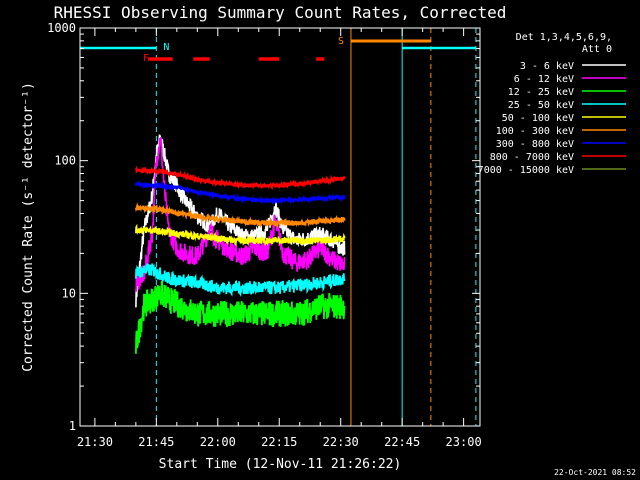  What do you see at coordinates (547, 66) in the screenshot?
I see `legend-label-0: 3 - 6 keV` at bounding box center [547, 66].